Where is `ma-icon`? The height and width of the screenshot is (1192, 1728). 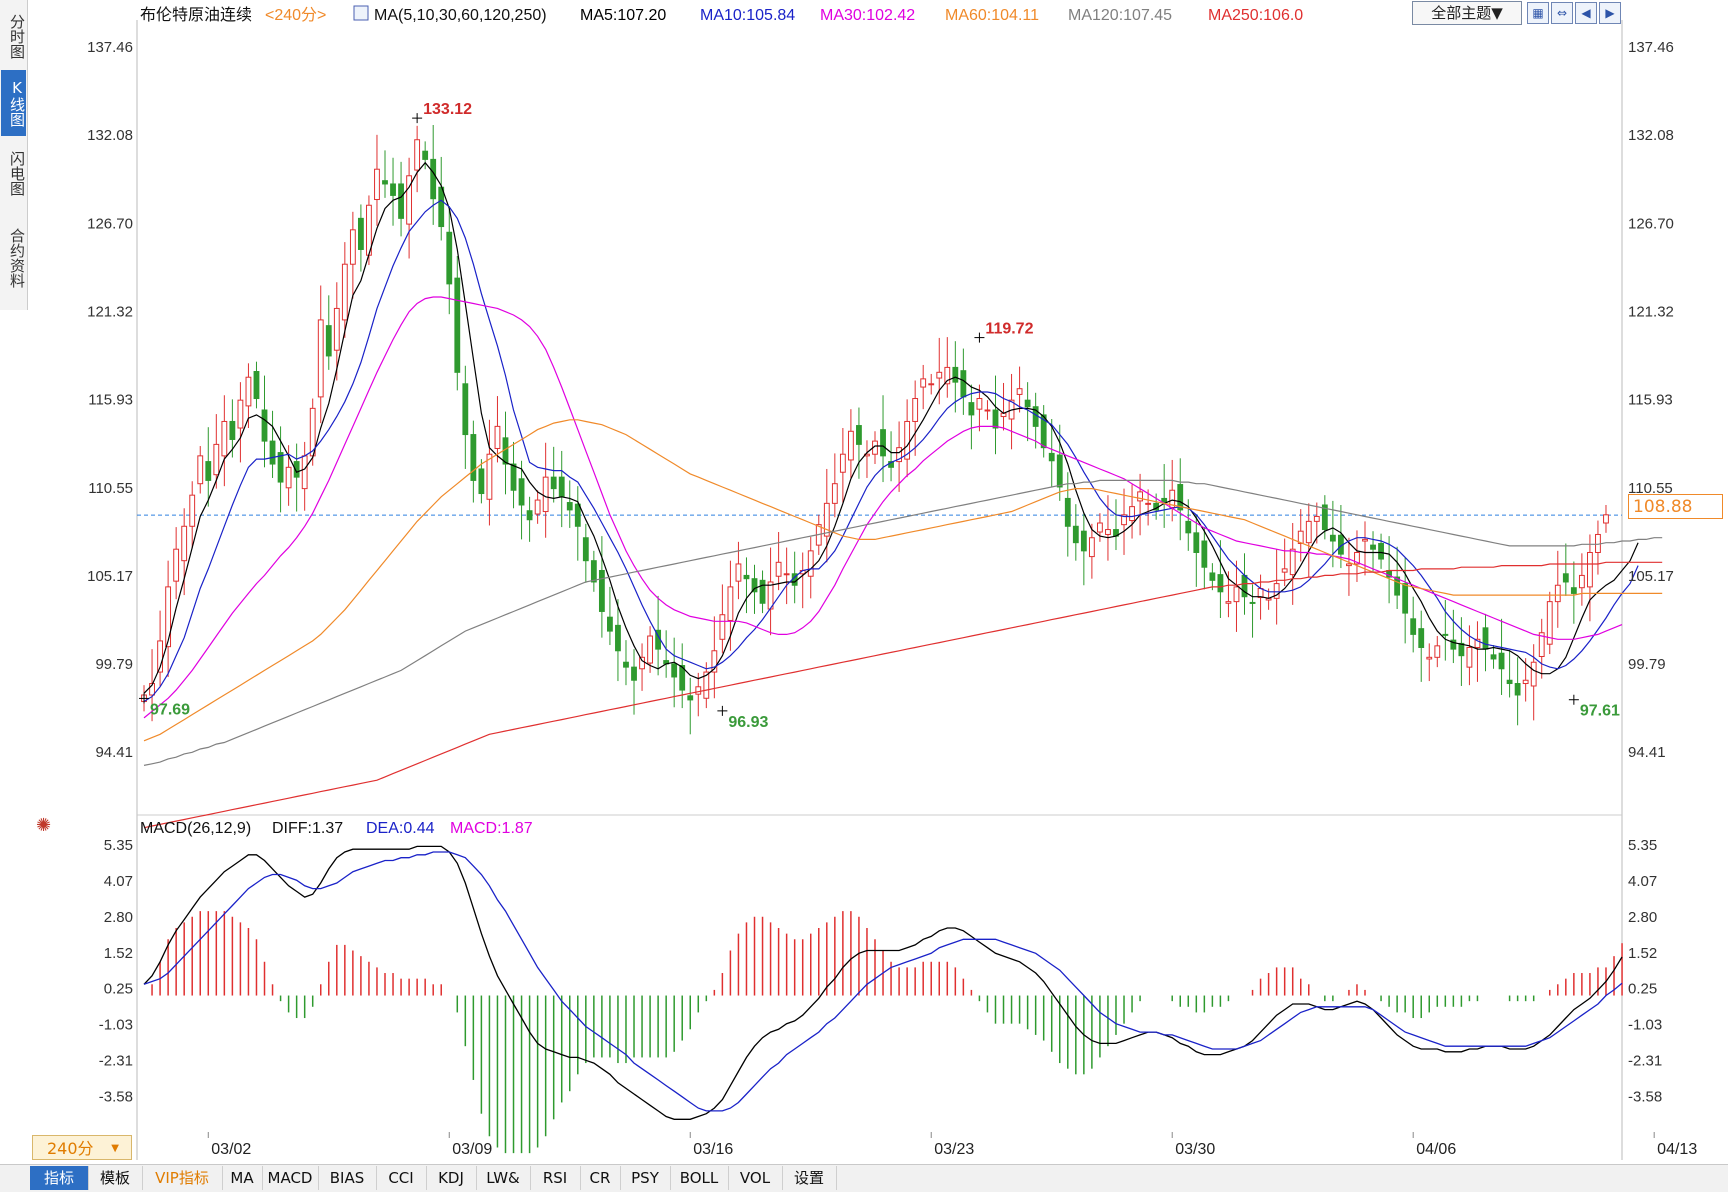
ma-icon is located at coordinates (361, 13).